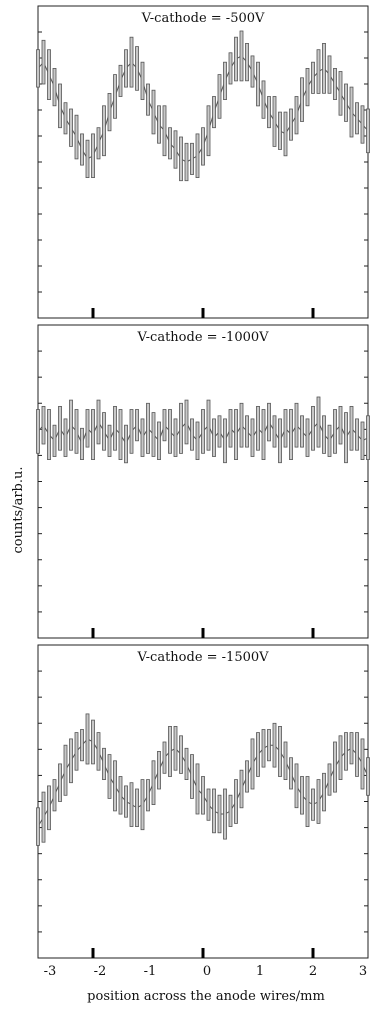 The height and width of the screenshot is (1021, 374). What do you see at coordinates (313, 971) in the screenshot?
I see `x-tick-label: 2` at bounding box center [313, 971].